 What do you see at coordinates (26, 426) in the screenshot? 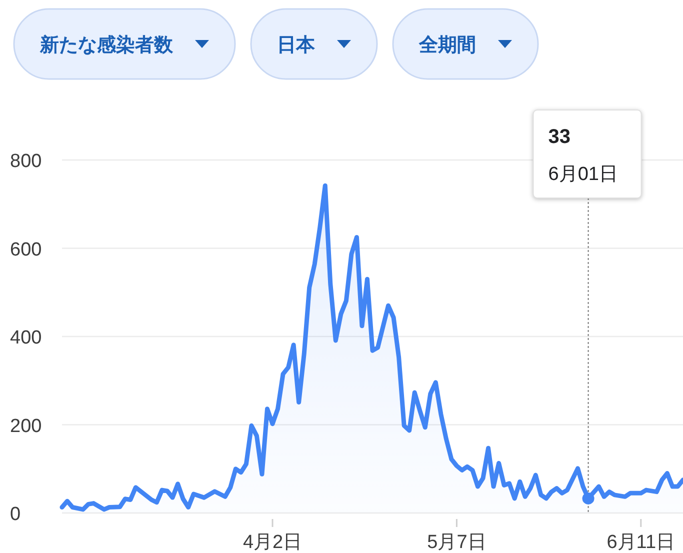
I see `y-tick-label: 200` at bounding box center [26, 426].